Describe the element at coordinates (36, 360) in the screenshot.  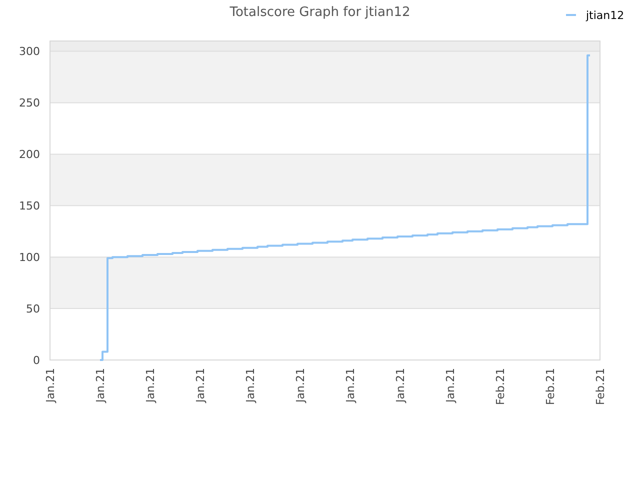
I see `y-tick-label: 0` at that location.